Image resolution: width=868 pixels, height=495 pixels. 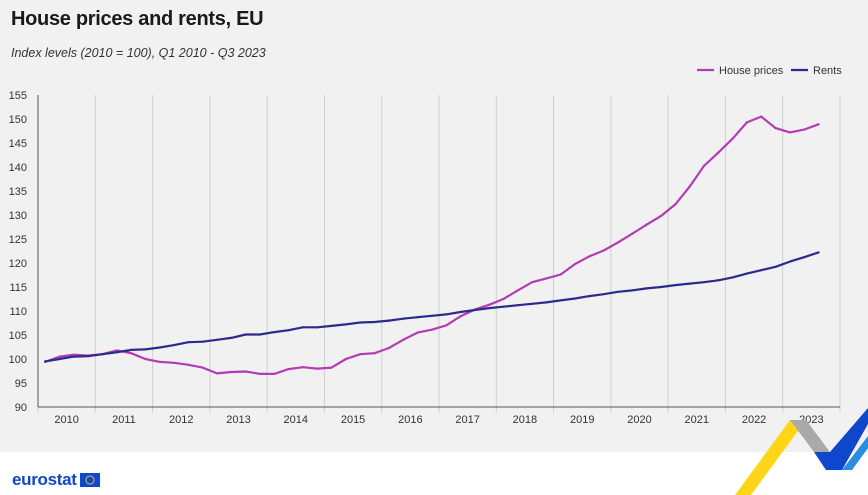 What do you see at coordinates (66, 420) in the screenshot?
I see `x-tick-label: 2010` at bounding box center [66, 420].